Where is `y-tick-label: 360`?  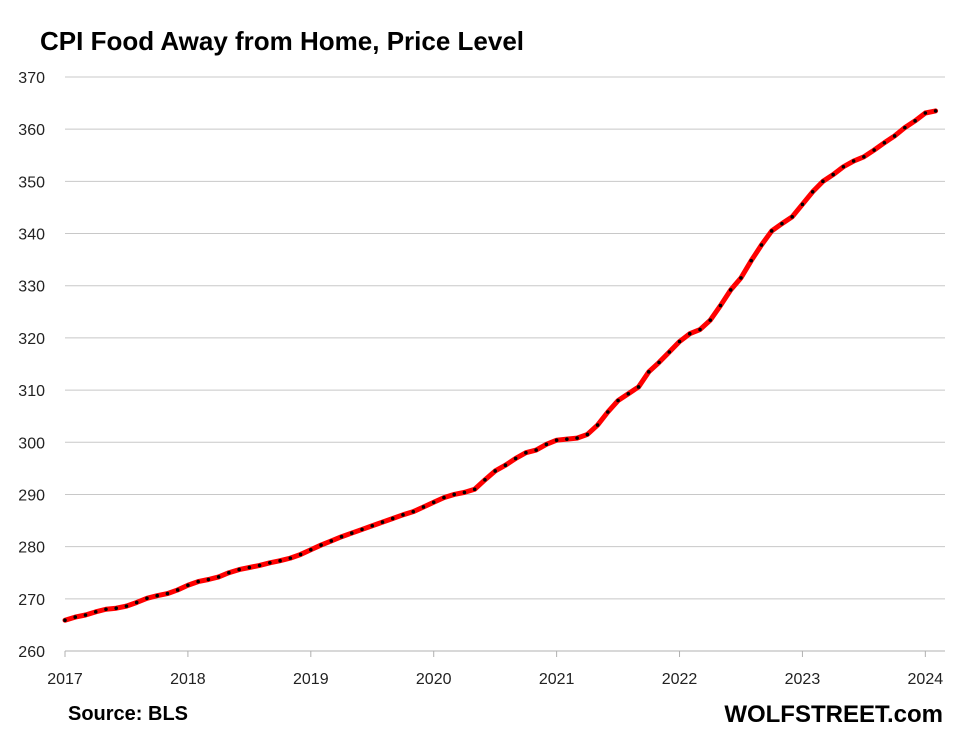
y-tick-label: 360 is located at coordinates (31, 130).